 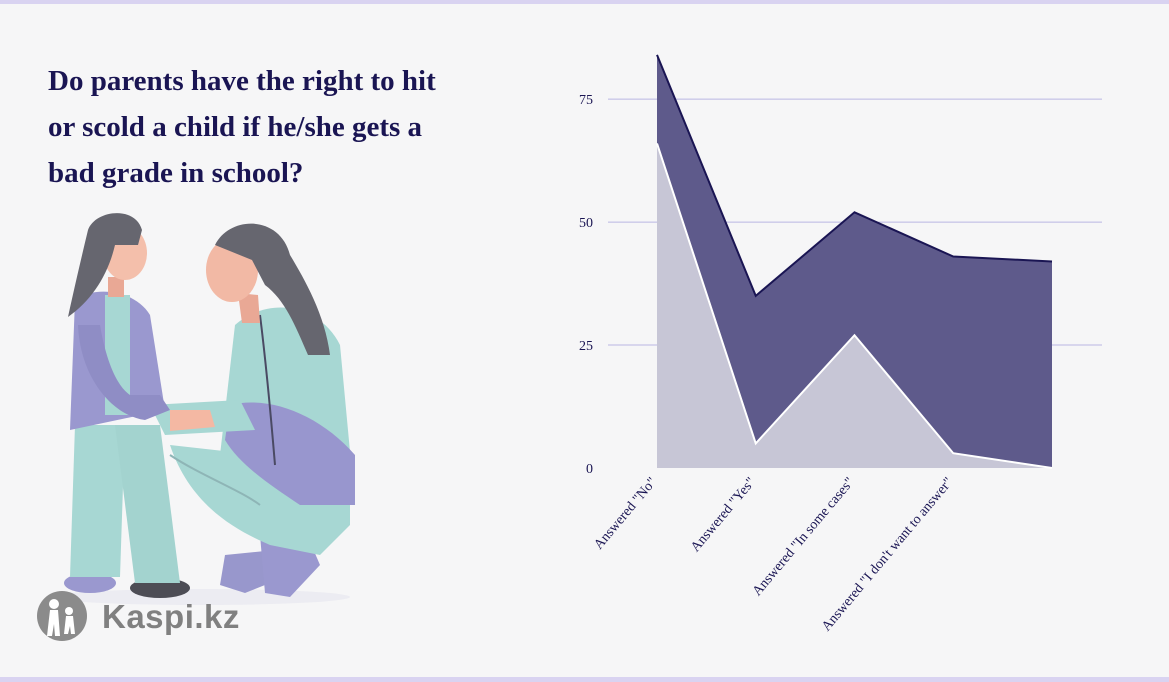 I want to click on x-tick-label: Answered "In some cases", so click(x=804, y=537).